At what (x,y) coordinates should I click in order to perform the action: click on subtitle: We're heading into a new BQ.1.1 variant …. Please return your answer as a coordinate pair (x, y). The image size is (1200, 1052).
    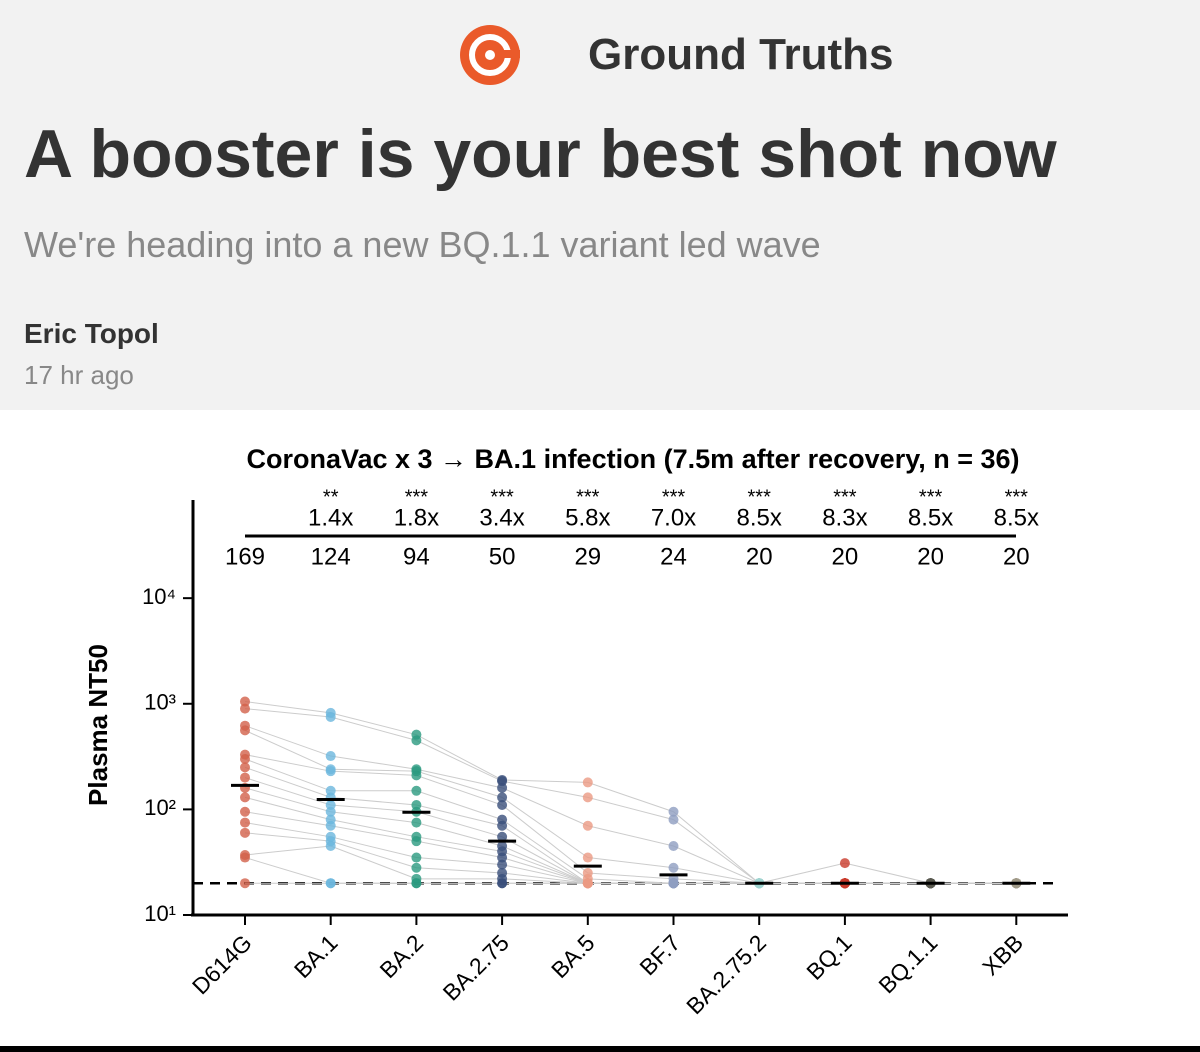
    Looking at the image, I should click on (422, 244).